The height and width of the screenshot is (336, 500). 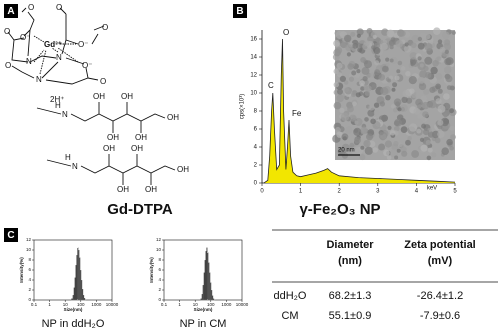 What do you see at coordinates (440, 296) in the screenshot?
I see `table-cell: -26.4±1.2` at bounding box center [440, 296].